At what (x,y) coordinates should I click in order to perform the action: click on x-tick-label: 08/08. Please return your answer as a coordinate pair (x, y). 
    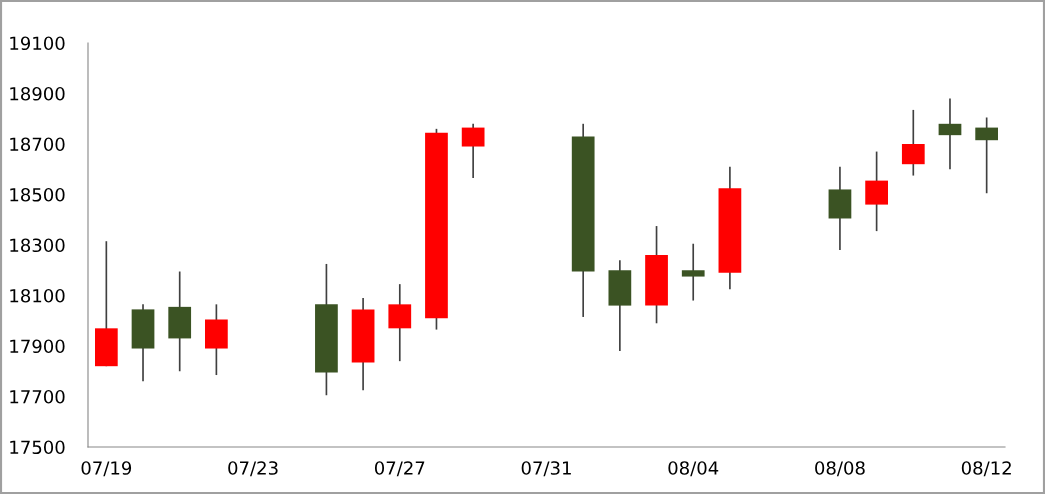
    Looking at the image, I should click on (840, 469).